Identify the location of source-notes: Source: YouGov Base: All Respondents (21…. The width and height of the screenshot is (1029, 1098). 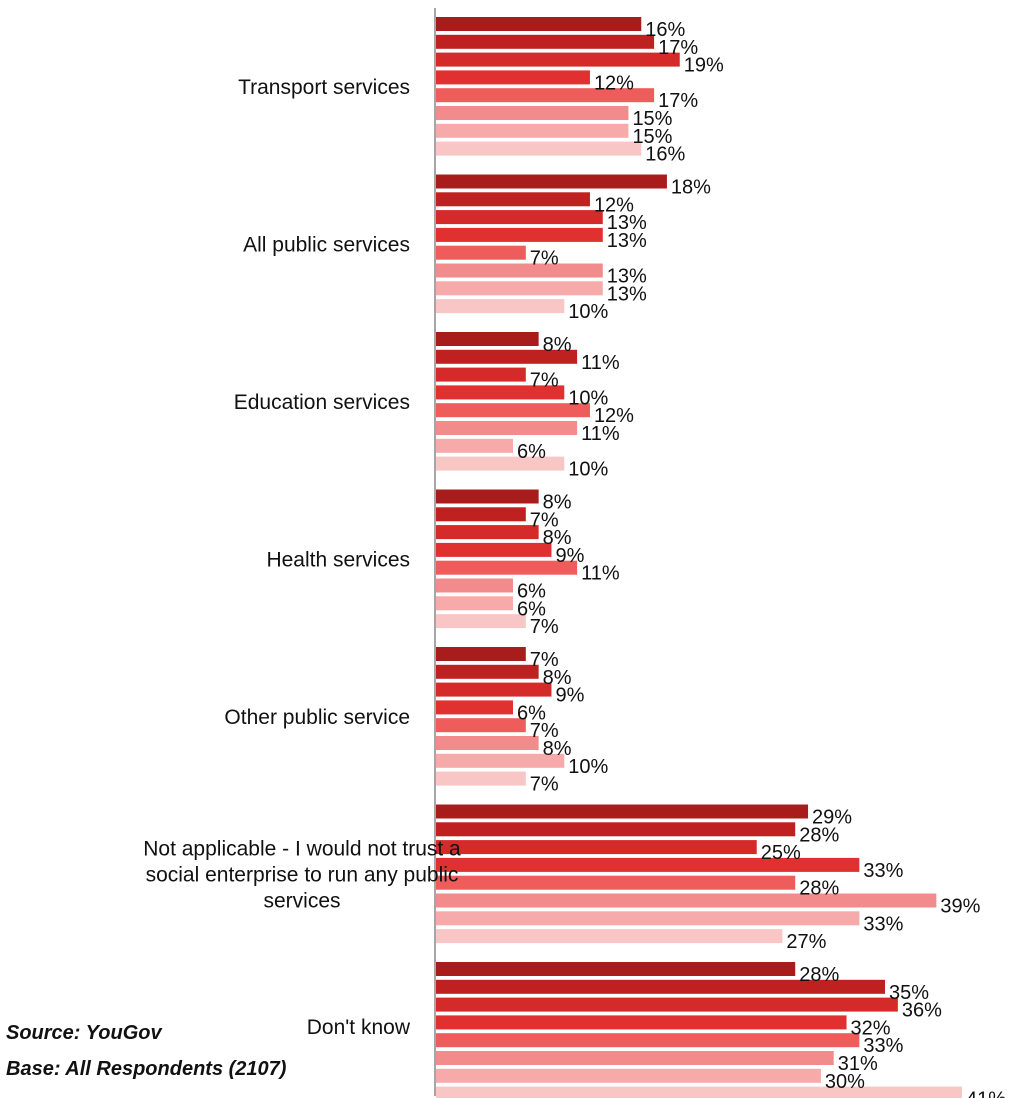
(146, 1051).